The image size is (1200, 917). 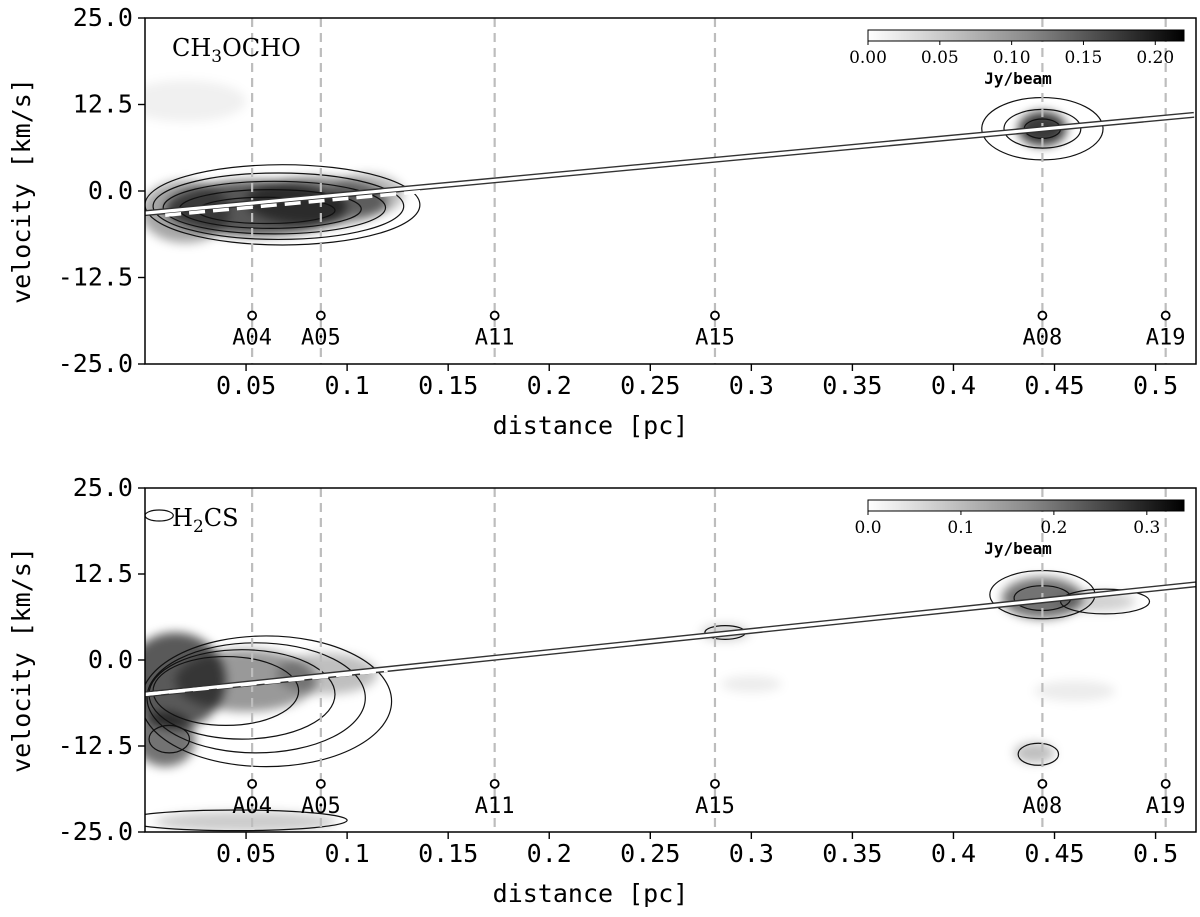 I want to click on molecule-label-base: CH, so click(x=191, y=48).